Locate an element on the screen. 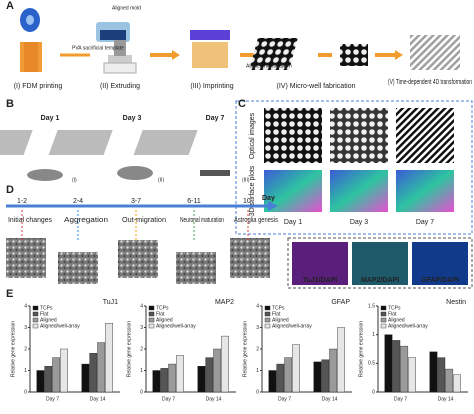  range-label: 3-7 is located at coordinates (136, 201).